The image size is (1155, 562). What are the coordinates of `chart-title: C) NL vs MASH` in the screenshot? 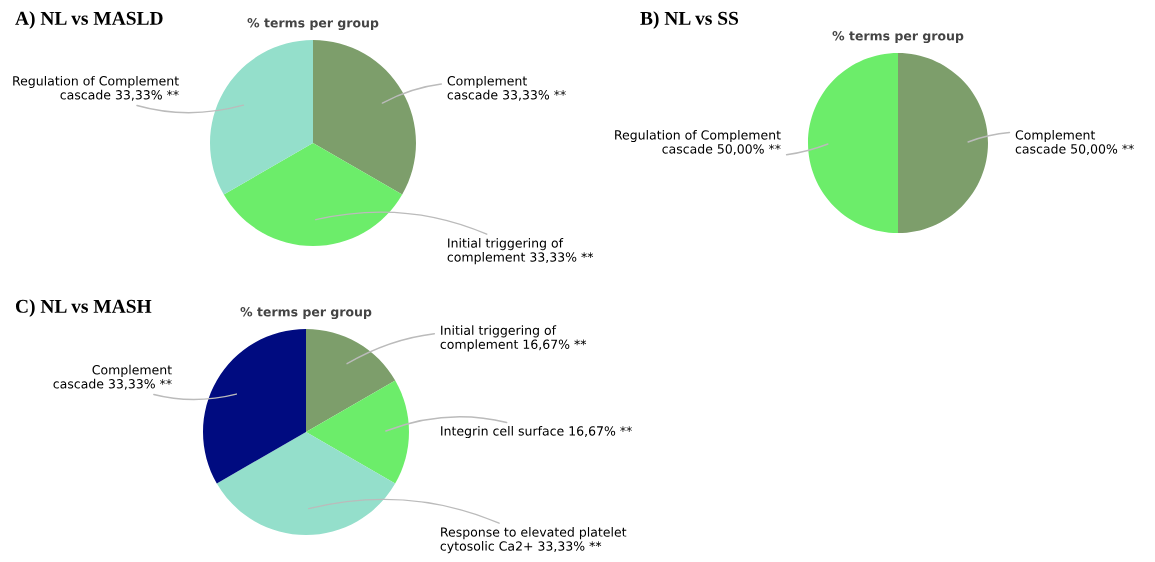 It's located at (83, 308).